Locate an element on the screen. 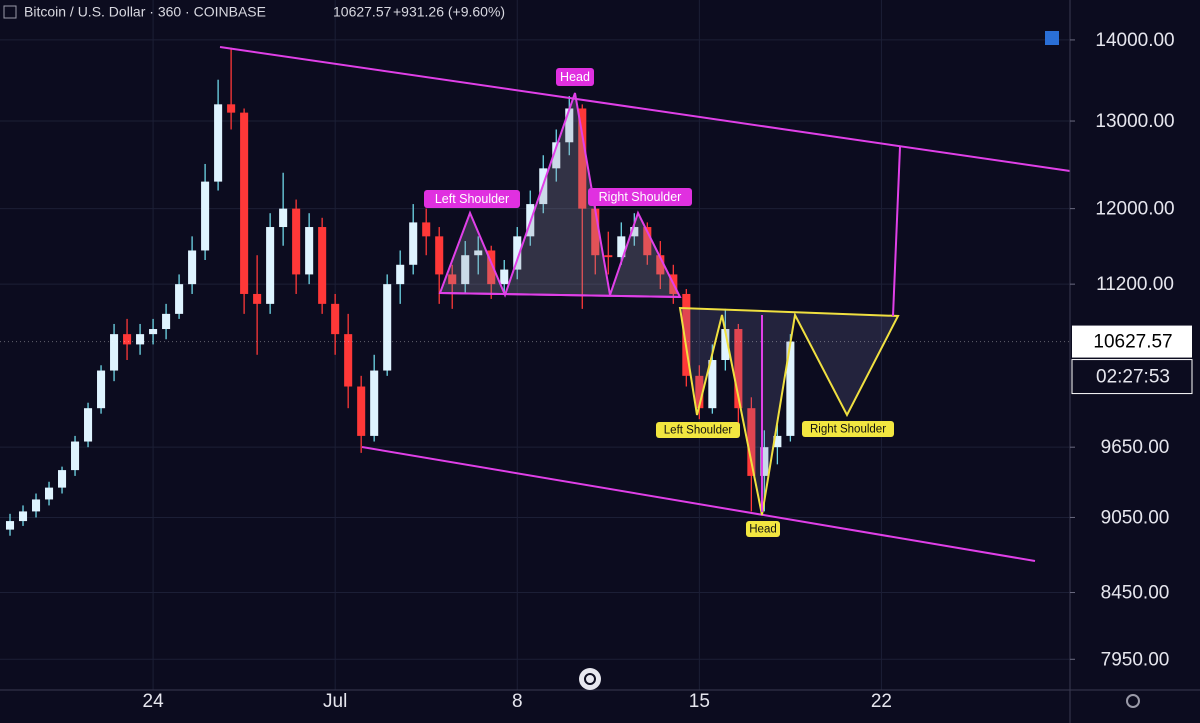  x-tick-label: 15 is located at coordinates (699, 701).